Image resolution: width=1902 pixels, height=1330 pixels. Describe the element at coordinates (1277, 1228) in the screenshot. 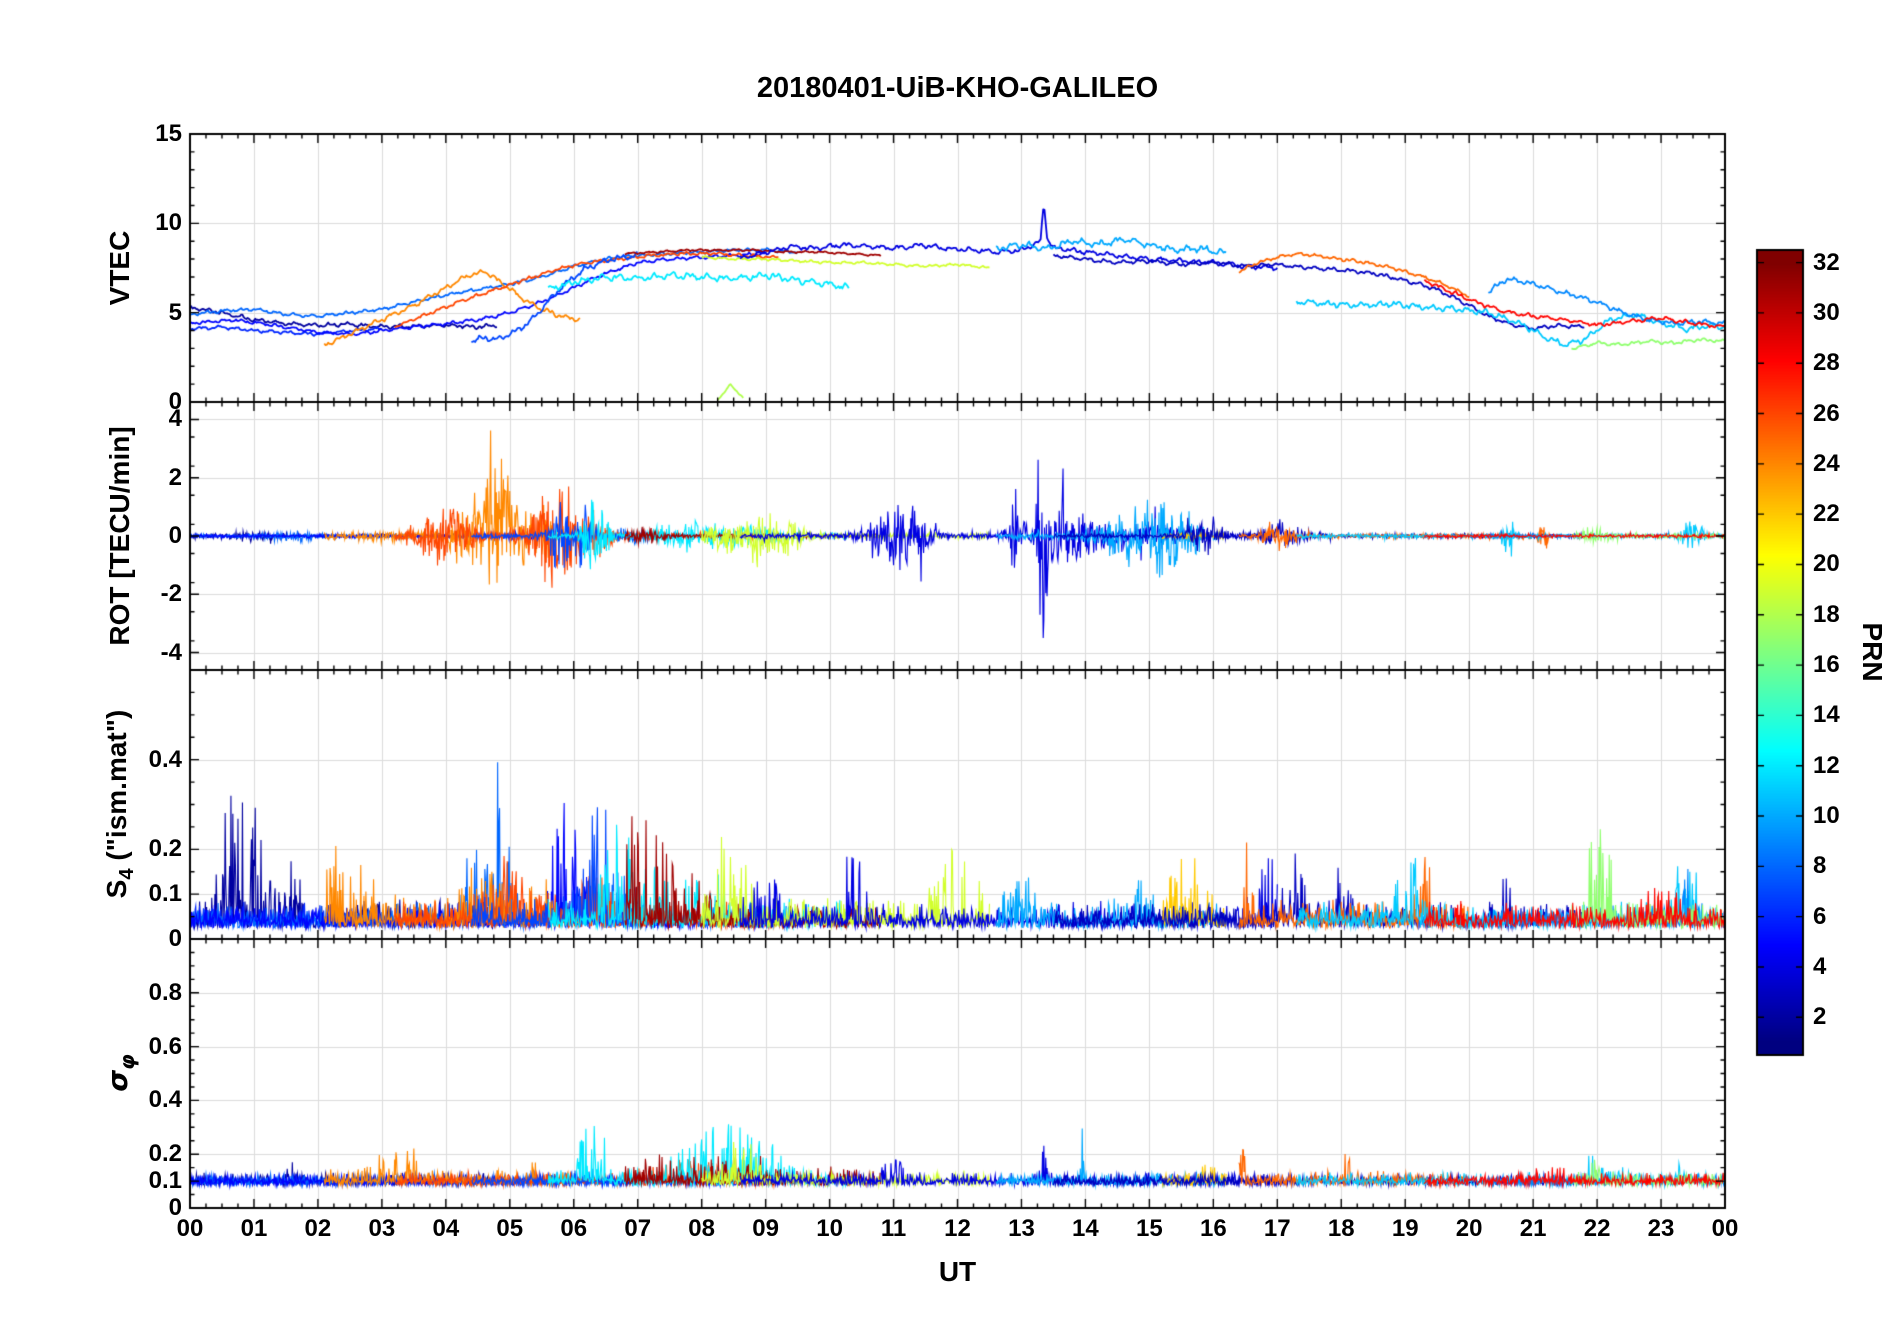

I see `x-tick-label: 17` at that location.